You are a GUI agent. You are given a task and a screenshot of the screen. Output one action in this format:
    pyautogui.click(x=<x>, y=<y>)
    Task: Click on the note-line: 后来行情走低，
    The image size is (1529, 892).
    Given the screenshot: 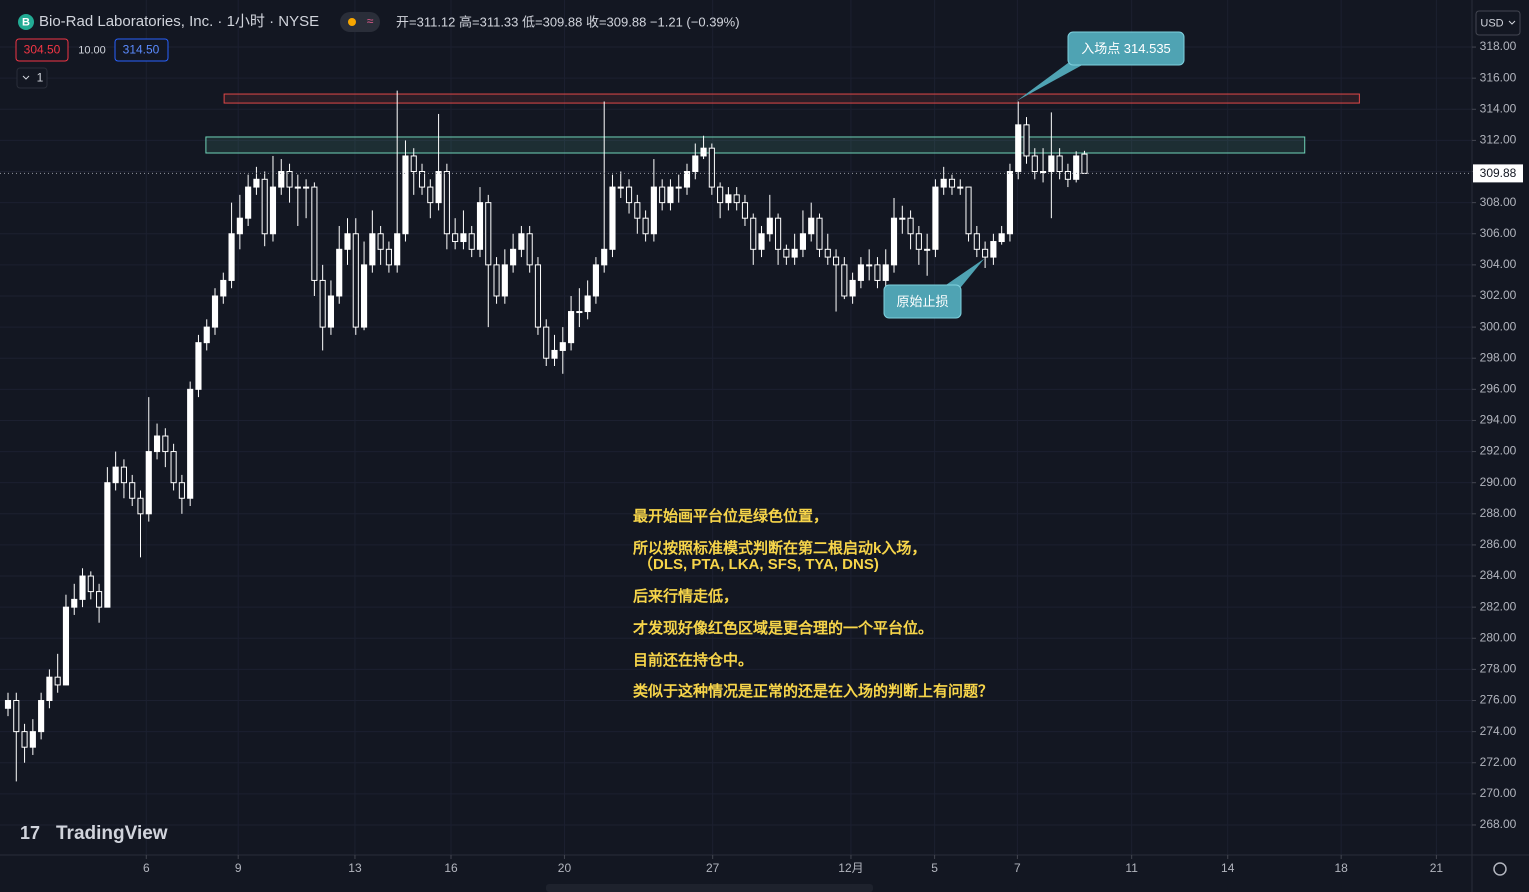 What is the action you would take?
    pyautogui.click(x=685, y=596)
    